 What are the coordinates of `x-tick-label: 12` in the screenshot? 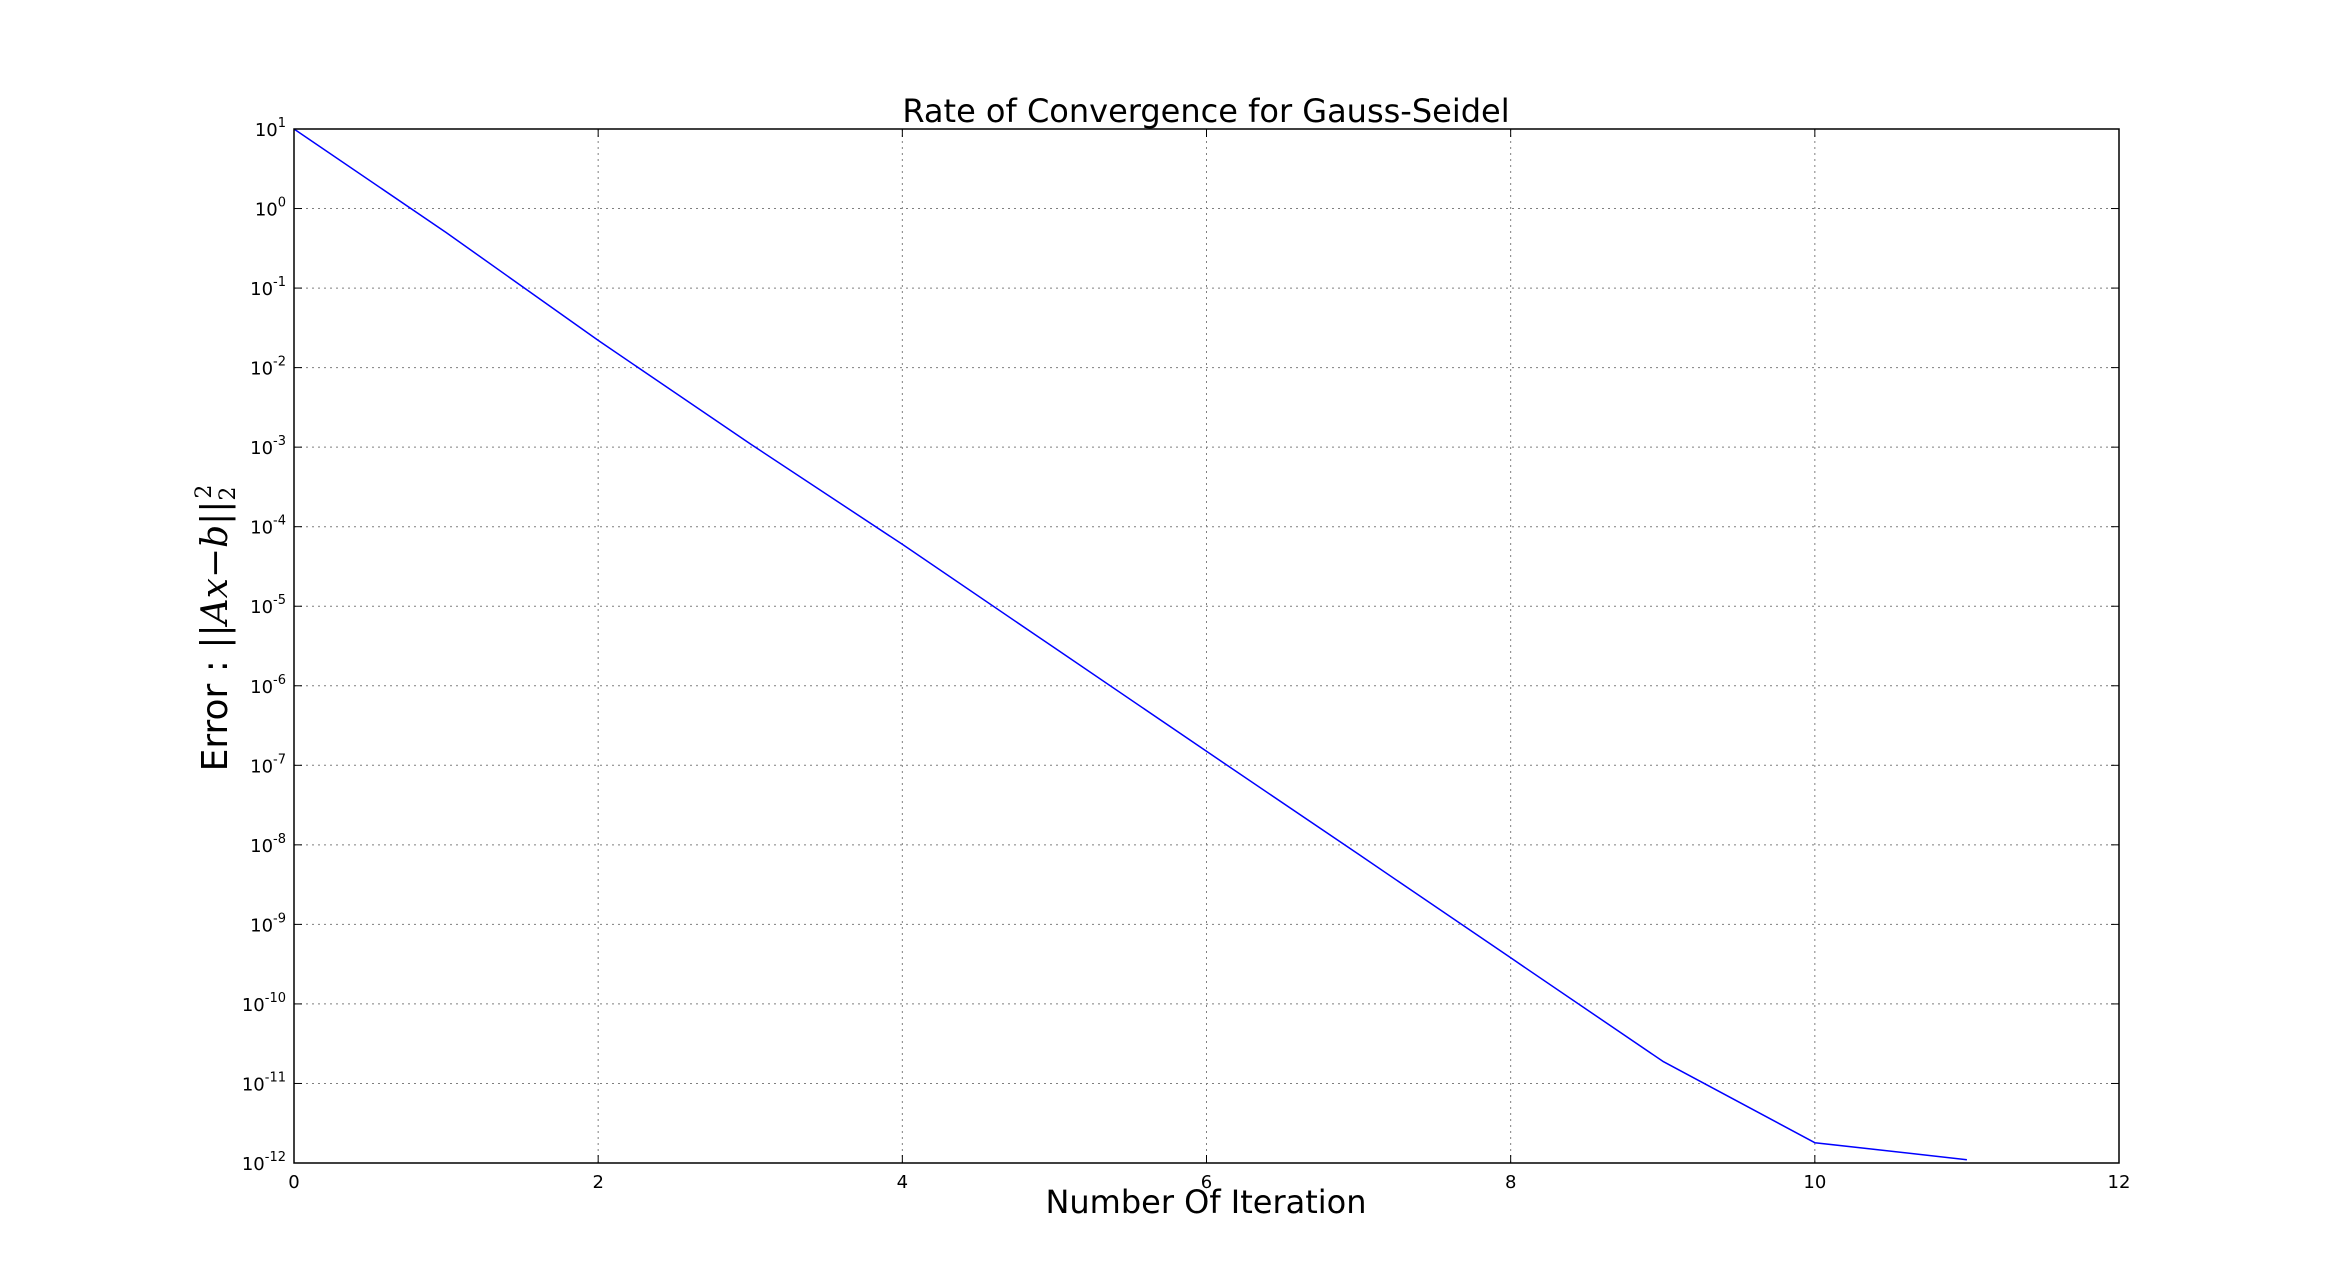 It's located at (2119, 1182).